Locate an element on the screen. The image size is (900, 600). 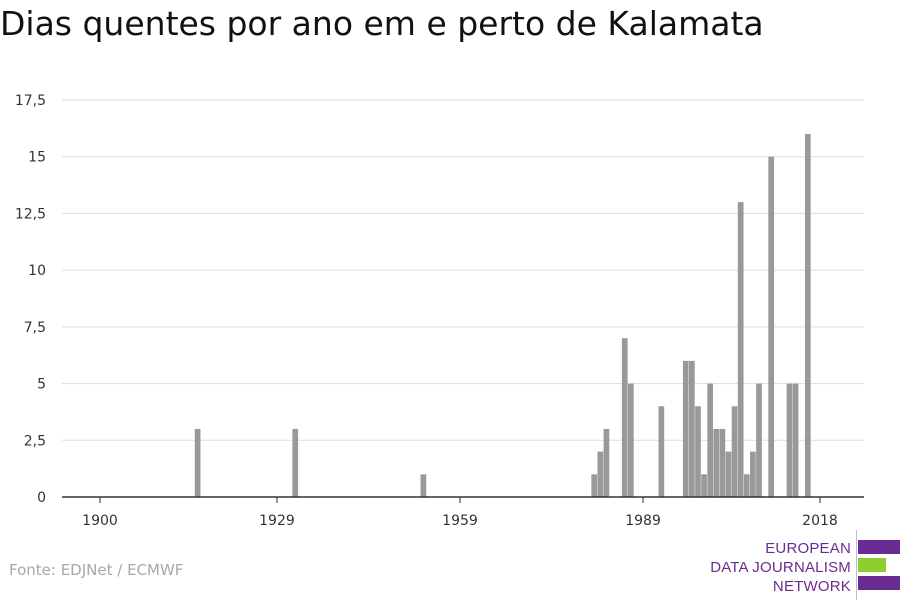
y-tick-label: 2,5 is located at coordinates (35, 441).